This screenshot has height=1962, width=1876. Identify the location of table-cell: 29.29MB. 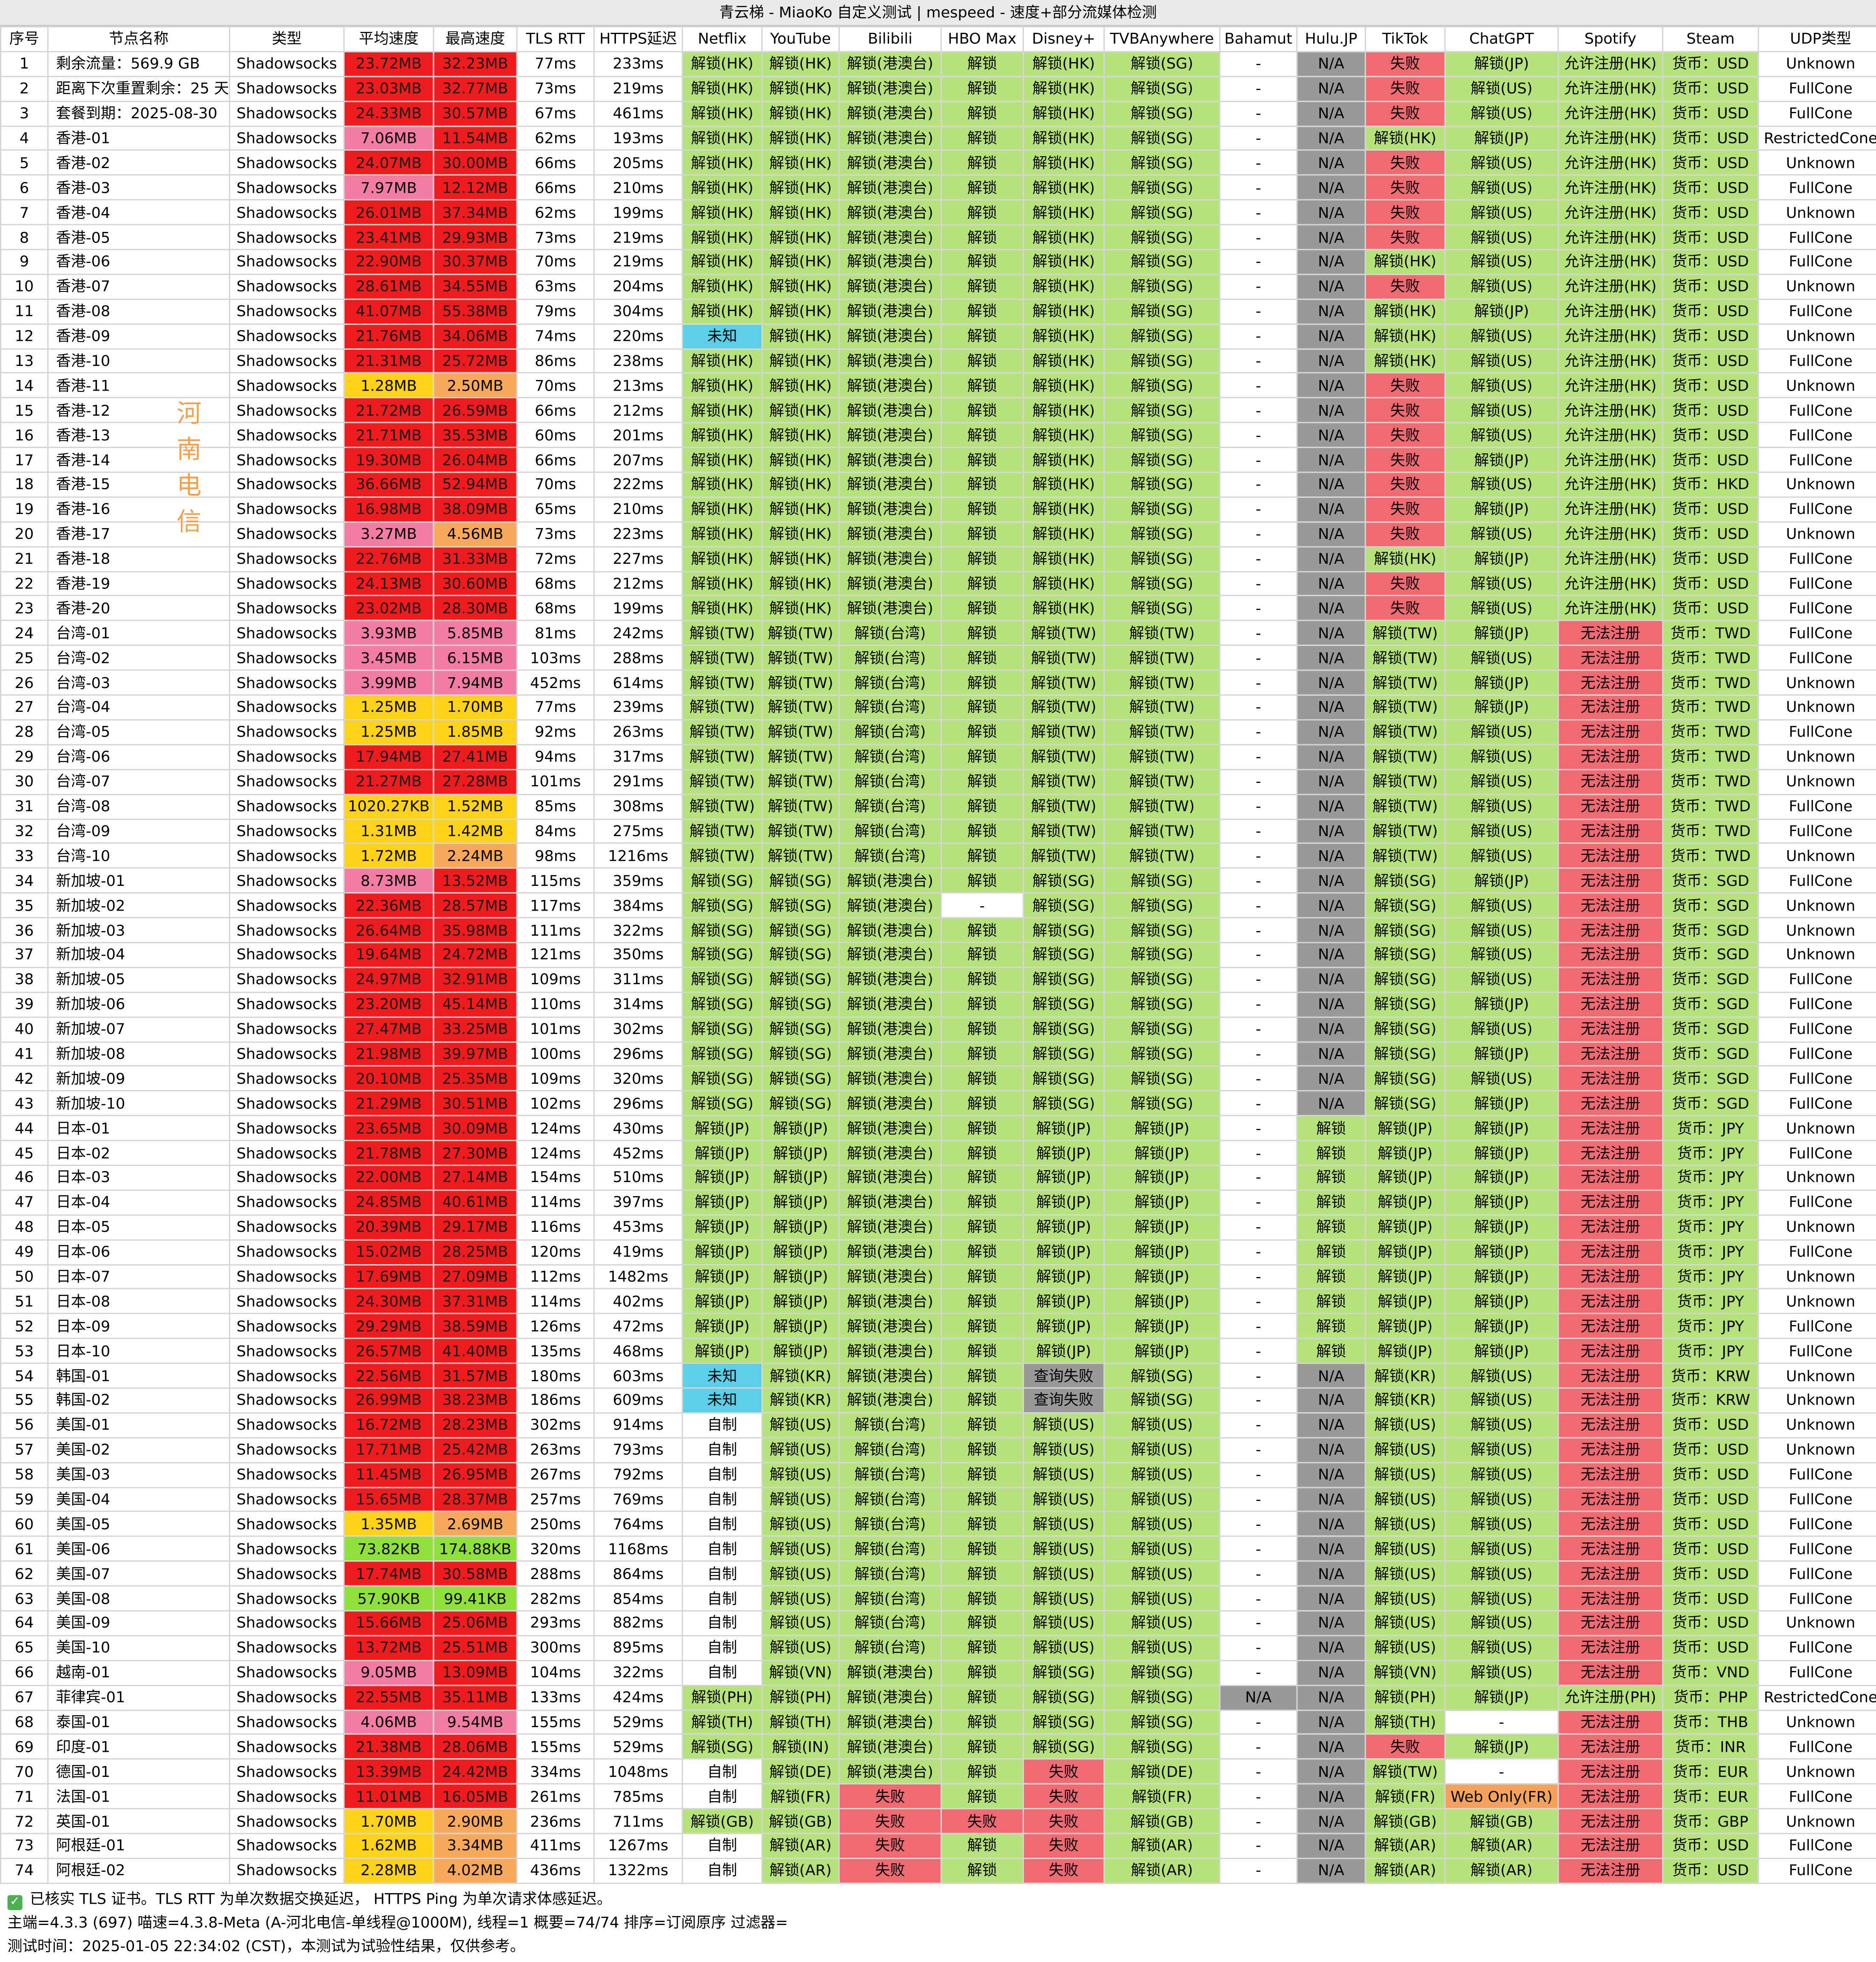
(388, 1326).